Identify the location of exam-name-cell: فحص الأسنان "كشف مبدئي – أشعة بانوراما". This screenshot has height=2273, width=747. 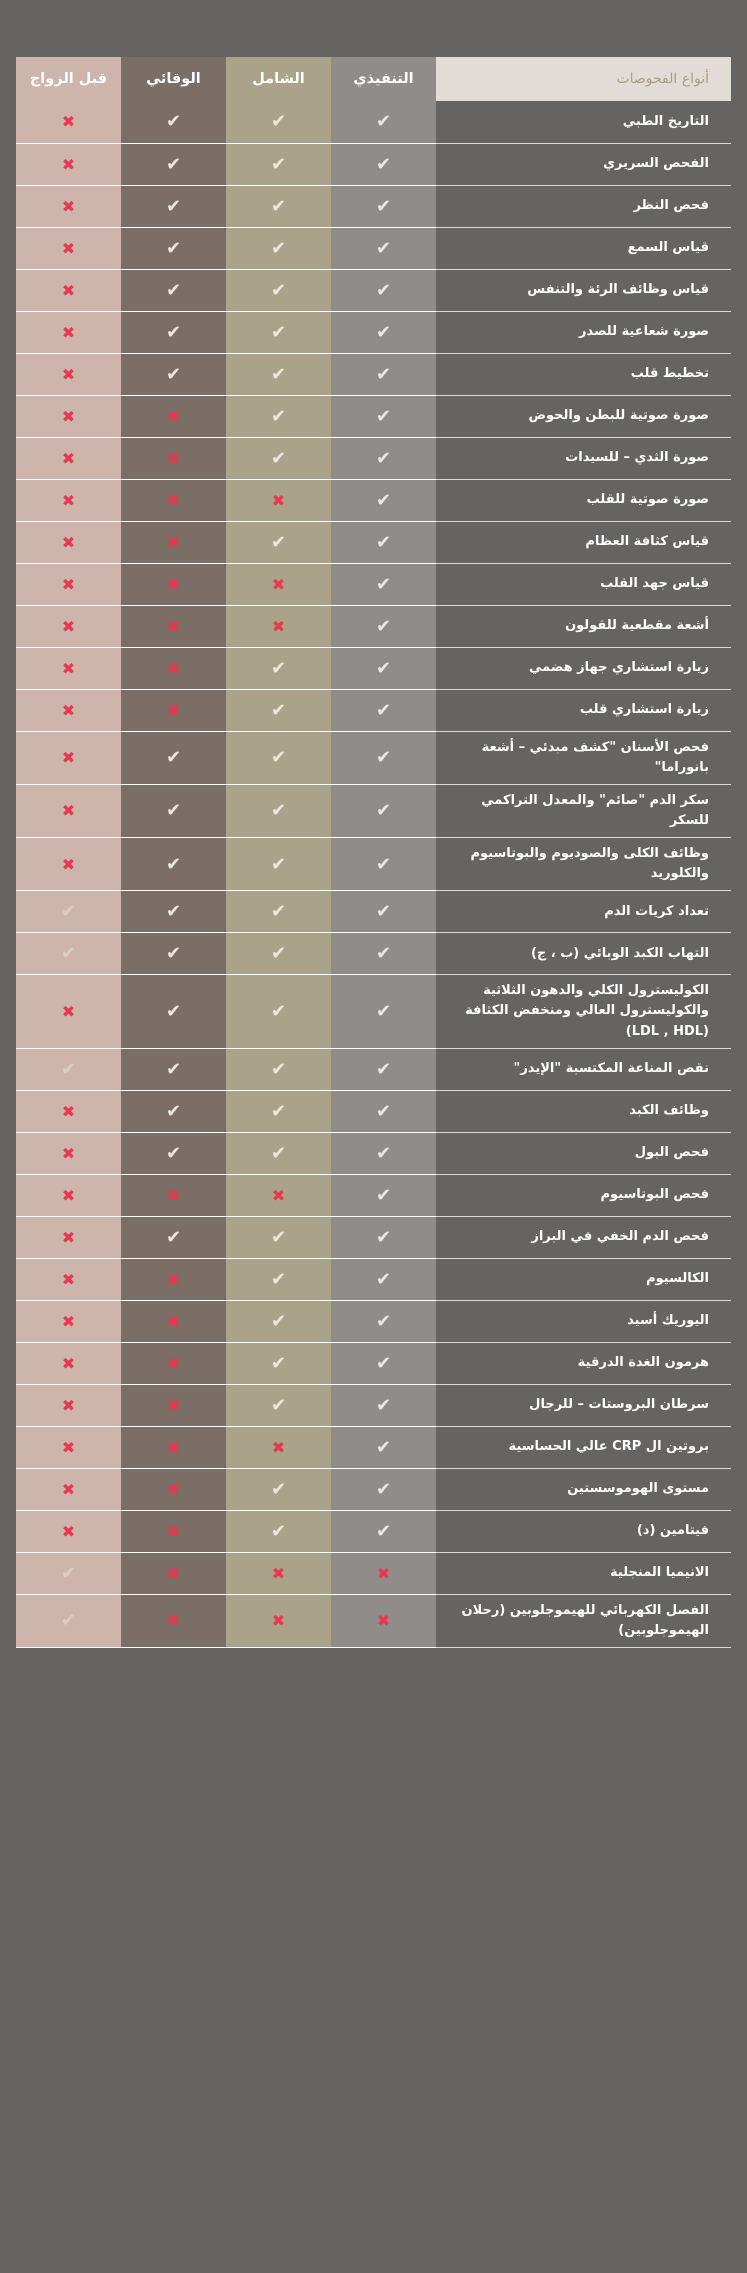
(583, 758).